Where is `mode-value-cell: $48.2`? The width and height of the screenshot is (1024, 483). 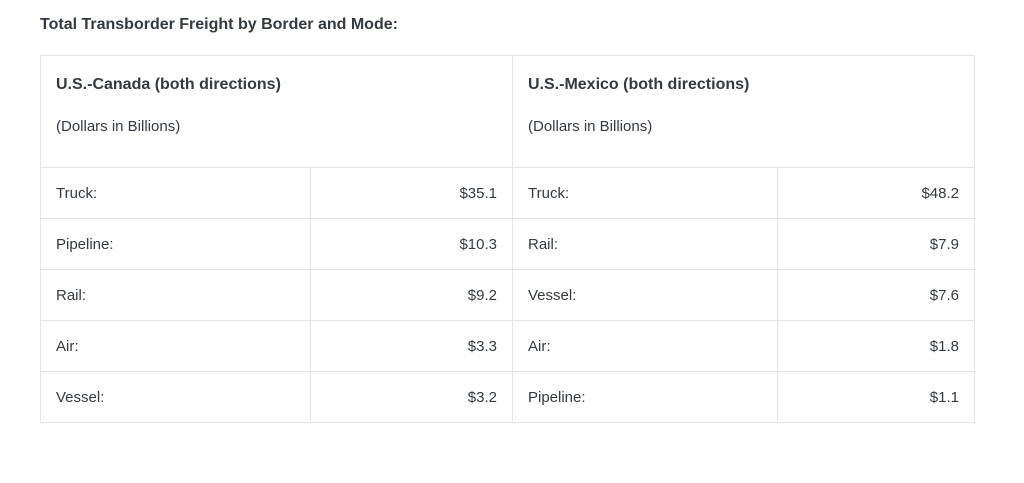 mode-value-cell: $48.2 is located at coordinates (876, 193).